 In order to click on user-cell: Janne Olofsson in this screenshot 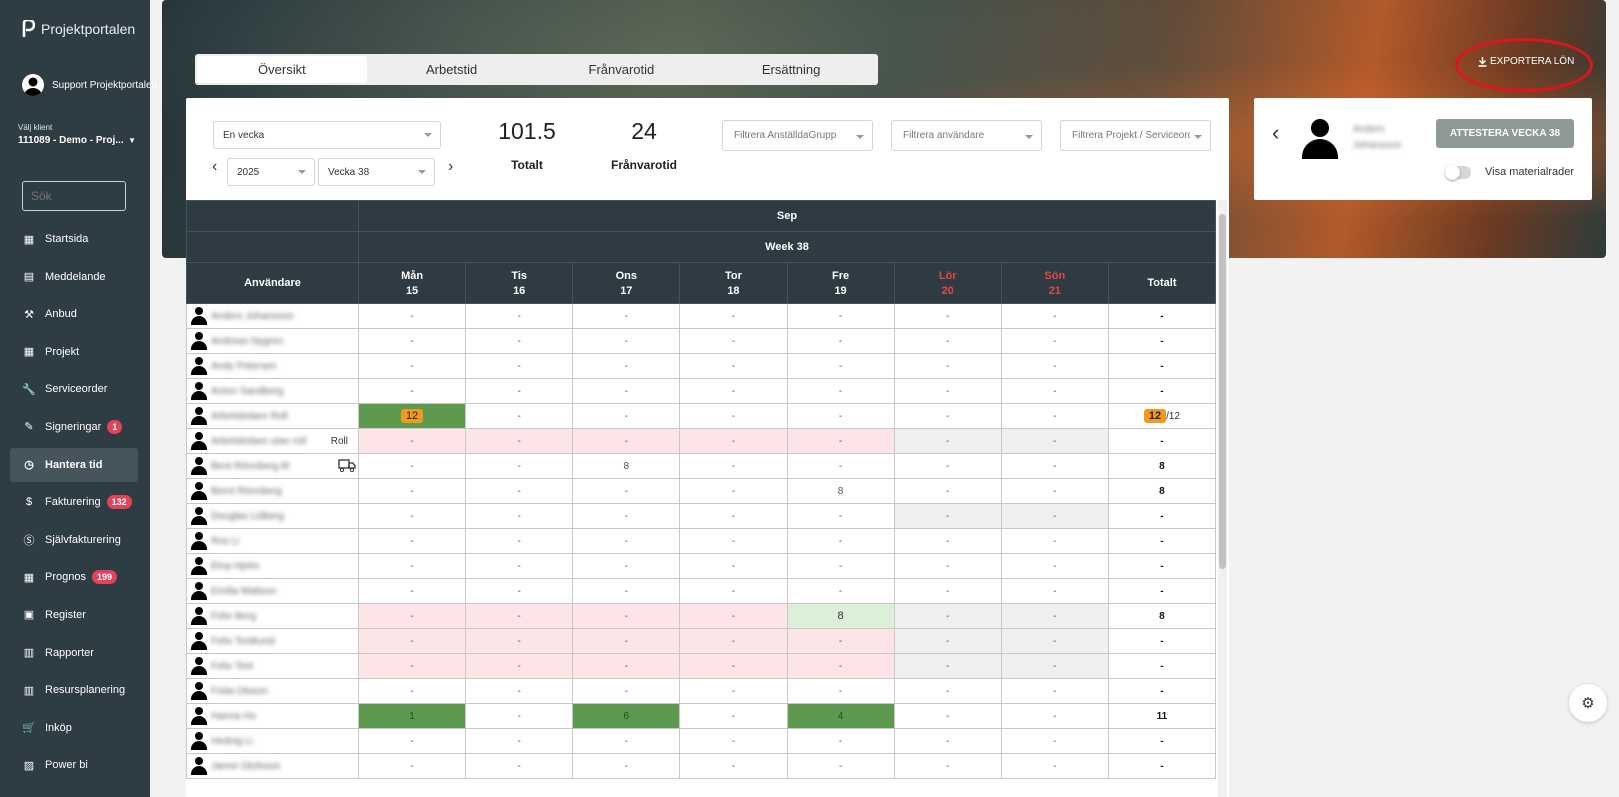, I will do `click(272, 766)`.